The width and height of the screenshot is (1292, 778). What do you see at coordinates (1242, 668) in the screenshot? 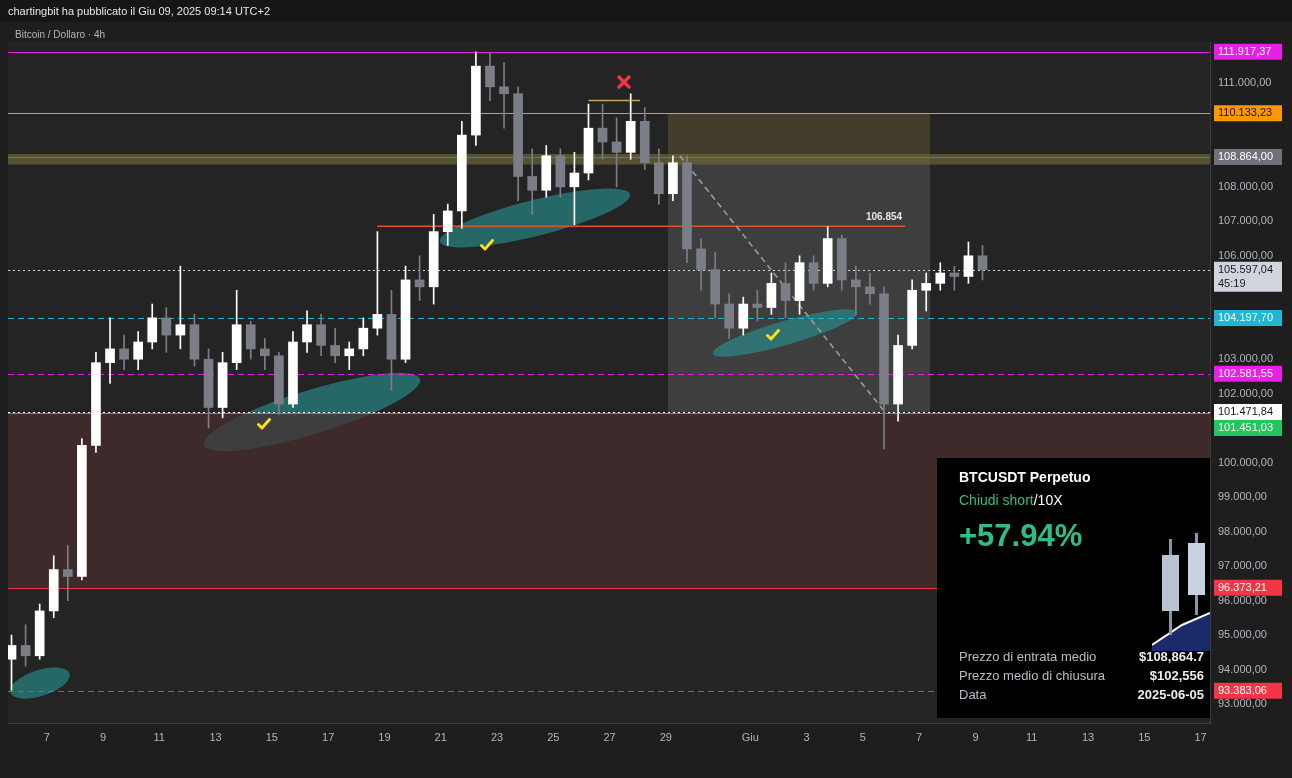
I see `y-tick-label: 94.000,00` at bounding box center [1242, 668].